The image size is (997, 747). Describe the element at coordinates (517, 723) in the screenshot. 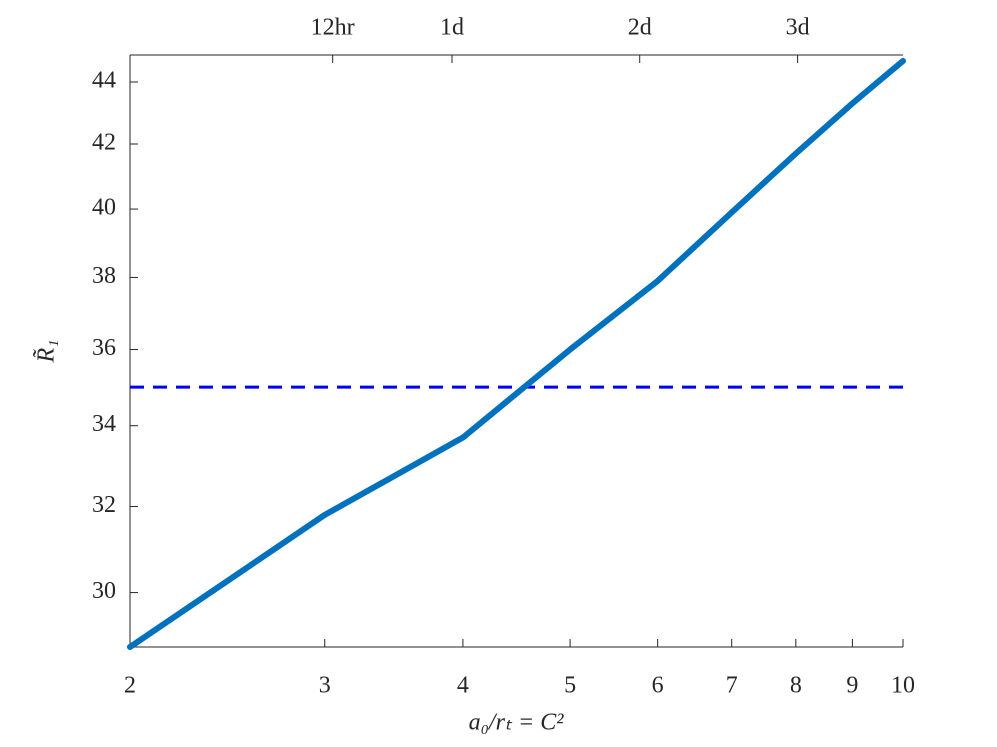

I see `x-axis-label: a₀/rₜ = C²` at that location.